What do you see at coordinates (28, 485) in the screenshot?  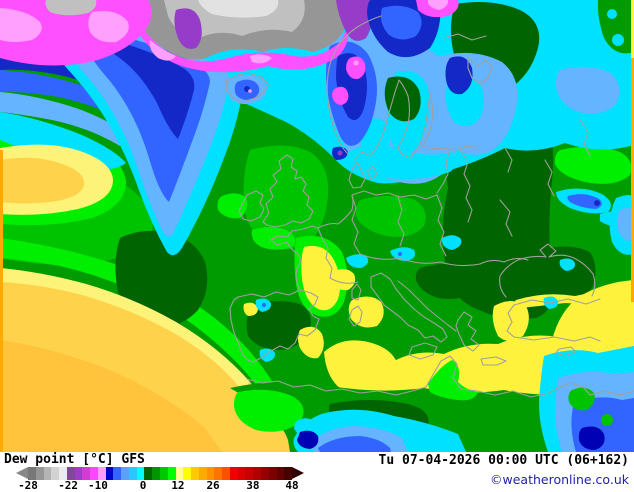 I see `colorbar-tick-label: -28` at bounding box center [28, 485].